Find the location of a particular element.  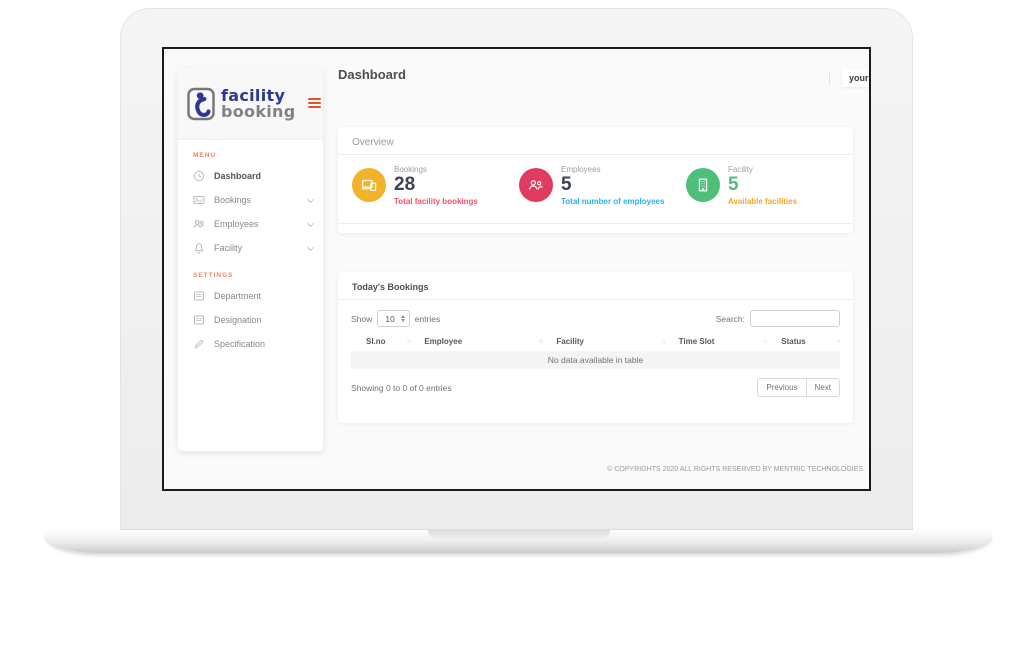

select-stepper-icon is located at coordinates (402, 318).